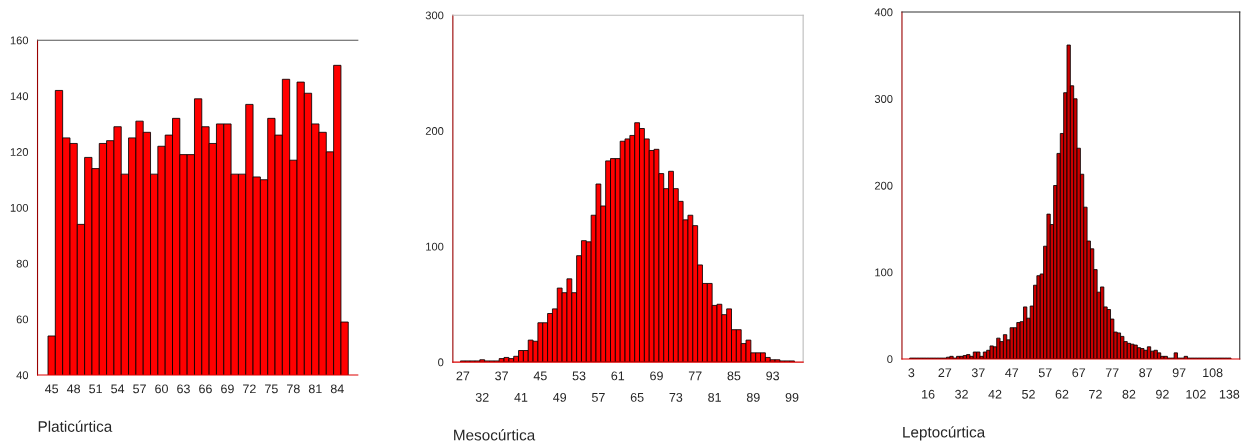  What do you see at coordinates (22, 319) in the screenshot?
I see `y-tick-label: 60` at bounding box center [22, 319].